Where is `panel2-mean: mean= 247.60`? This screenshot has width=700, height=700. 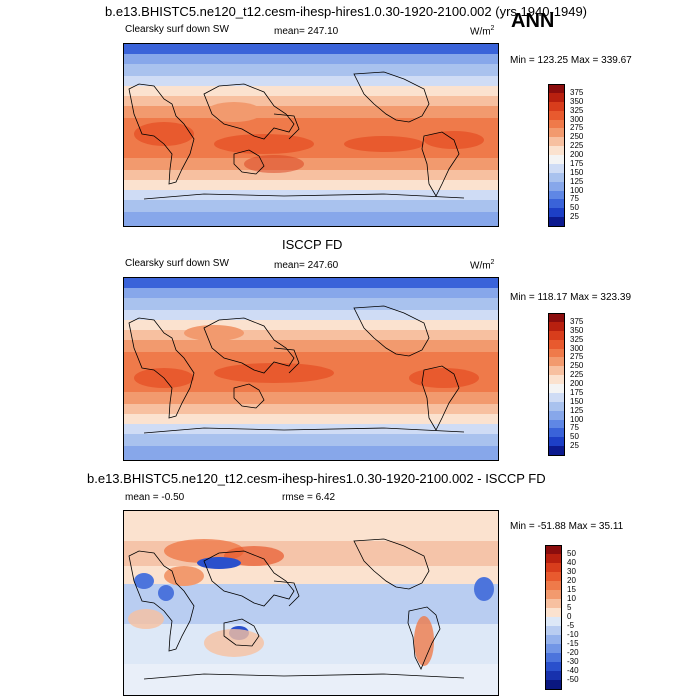 panel2-mean: mean= 247.60 is located at coordinates (306, 265).